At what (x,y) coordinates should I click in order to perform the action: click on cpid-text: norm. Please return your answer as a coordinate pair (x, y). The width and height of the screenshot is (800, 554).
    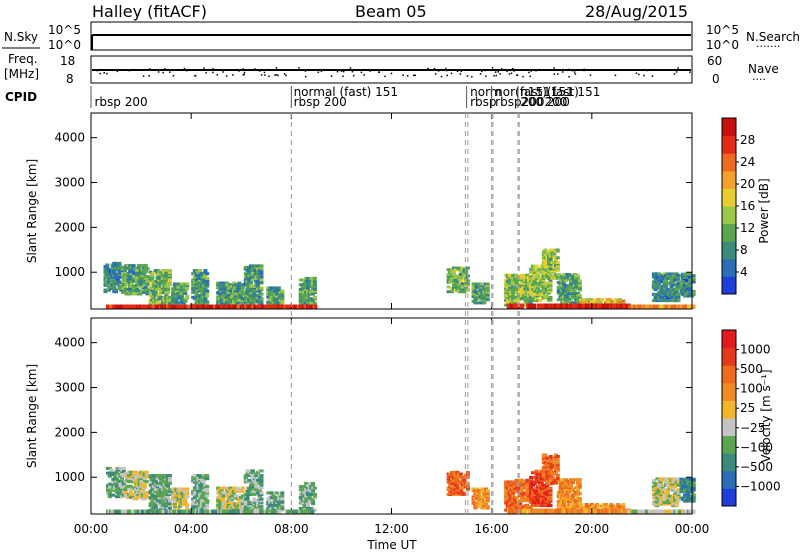
    Looking at the image, I should click on (485, 92).